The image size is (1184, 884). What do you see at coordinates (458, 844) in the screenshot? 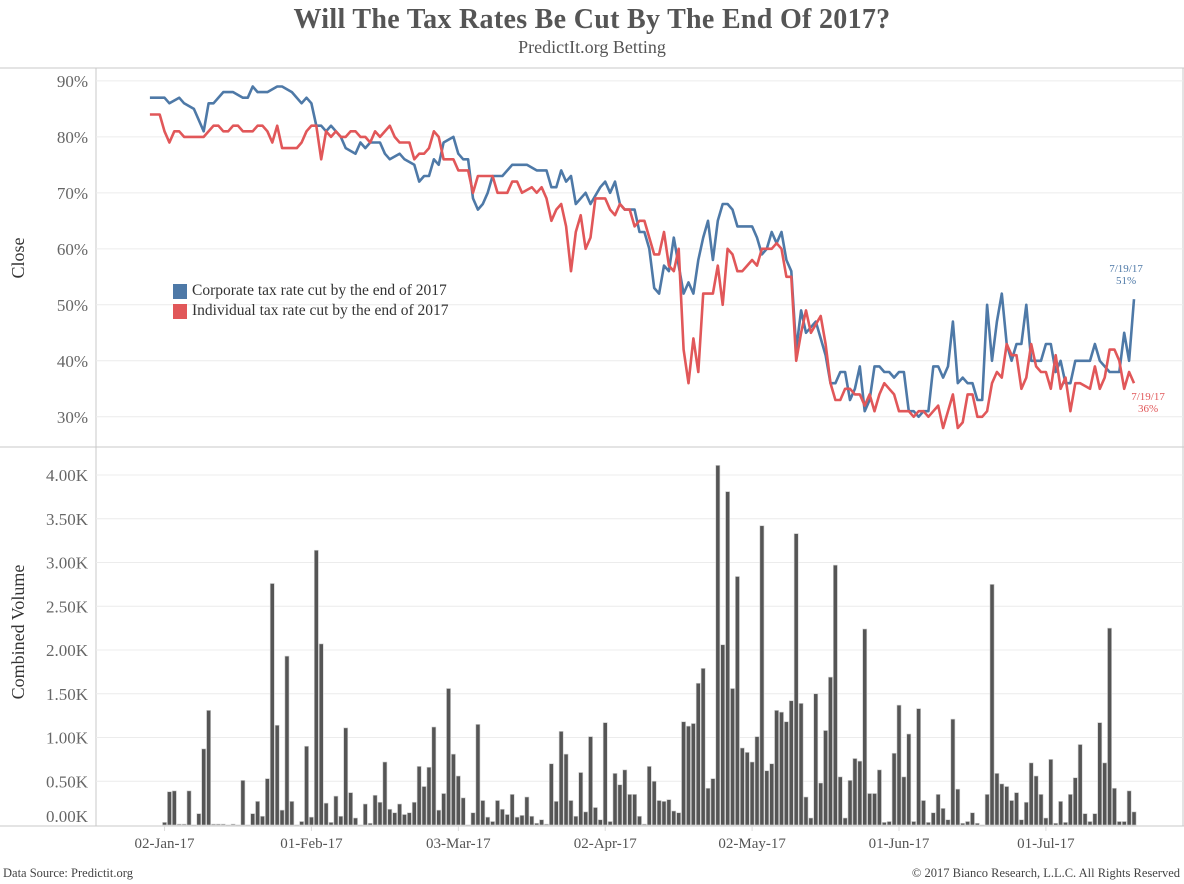
I see `x-tick-label: 03-Mar-17` at bounding box center [458, 844].